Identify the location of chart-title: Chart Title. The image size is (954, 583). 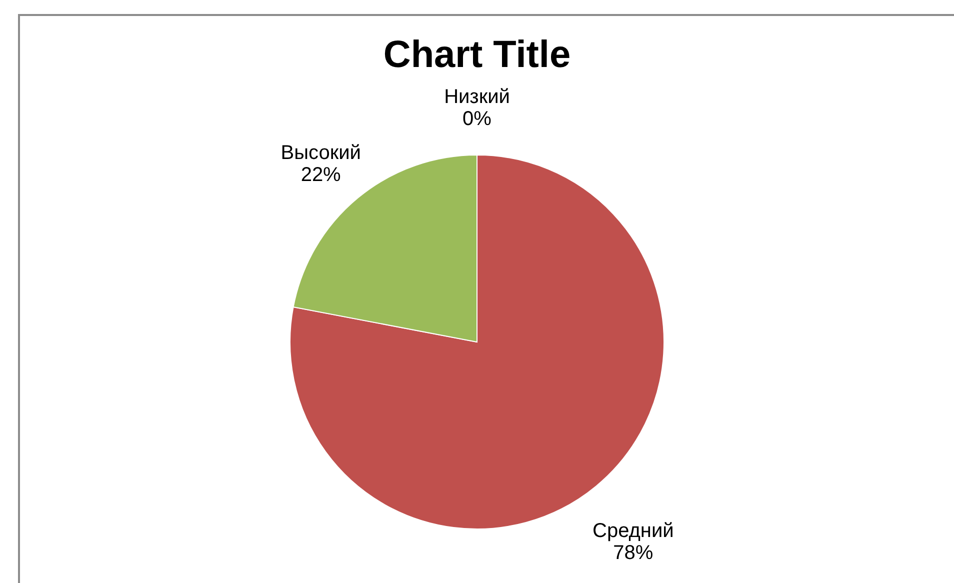
(477, 55).